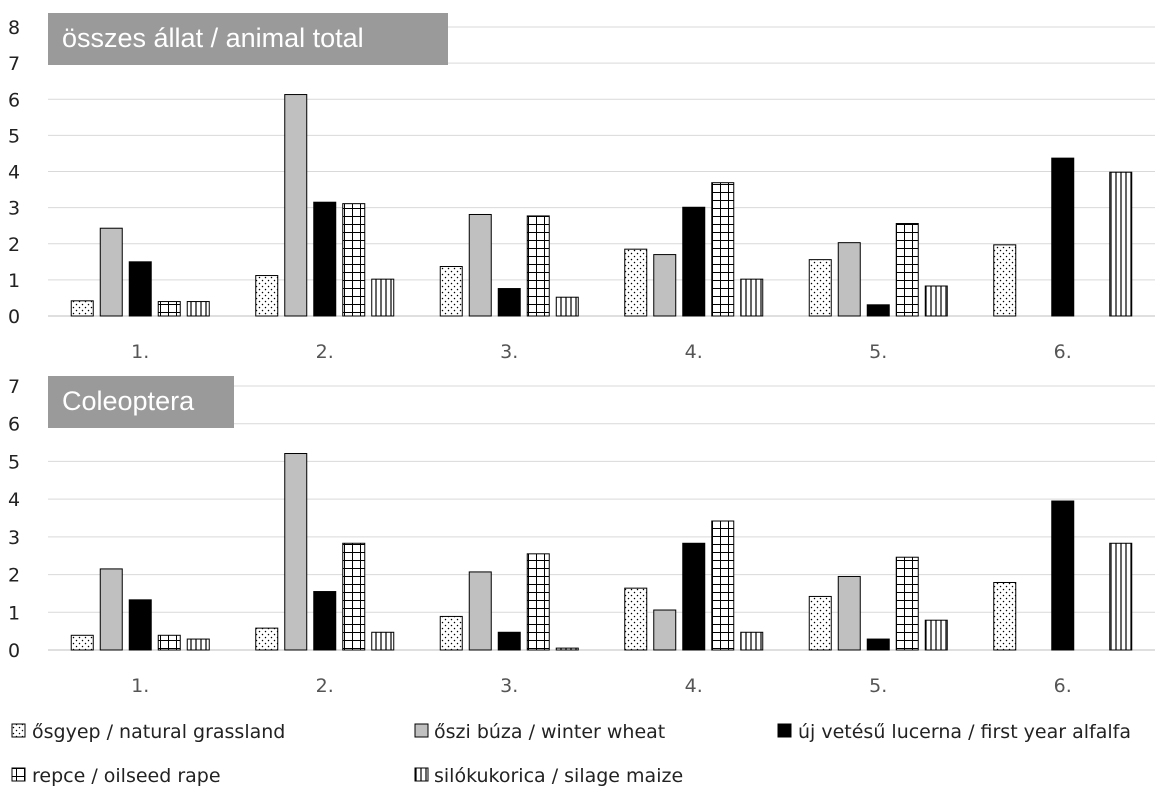 This screenshot has height=787, width=1167. I want to click on panel-title-top: összes állat / animal total, so click(213, 38).